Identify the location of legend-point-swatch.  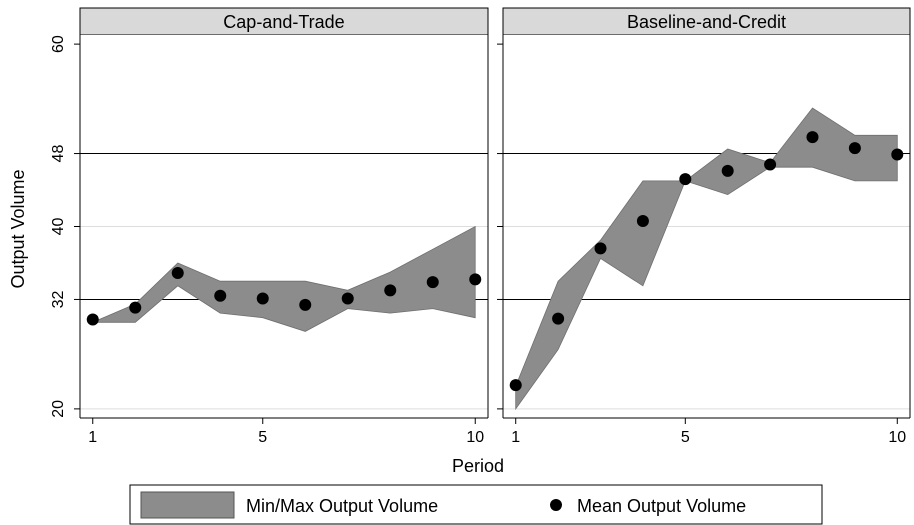
(556, 505).